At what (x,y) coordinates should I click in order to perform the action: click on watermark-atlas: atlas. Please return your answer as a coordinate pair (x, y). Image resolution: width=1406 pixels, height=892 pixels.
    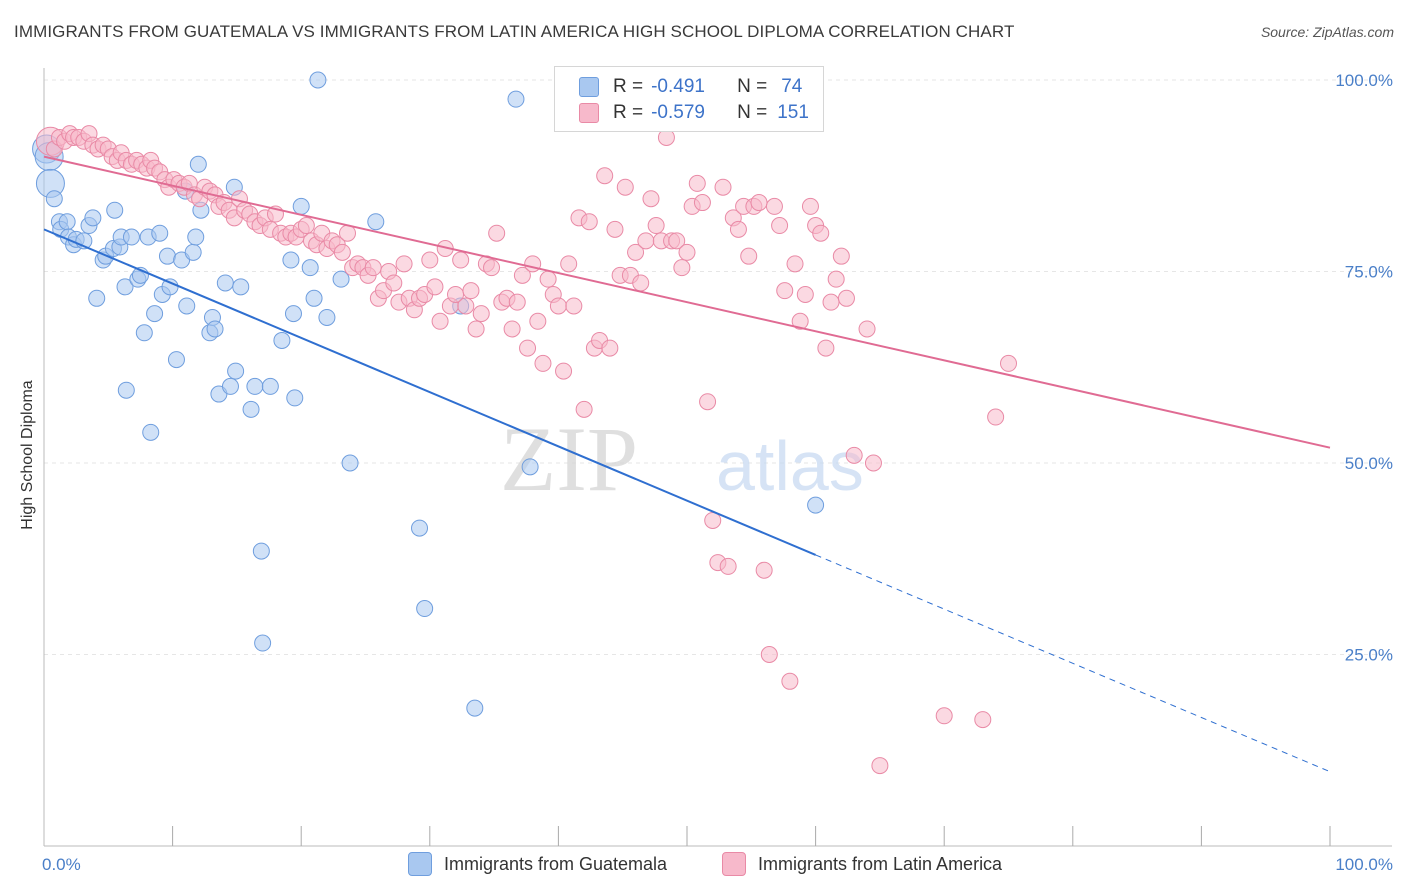
    Looking at the image, I should click on (790, 466).